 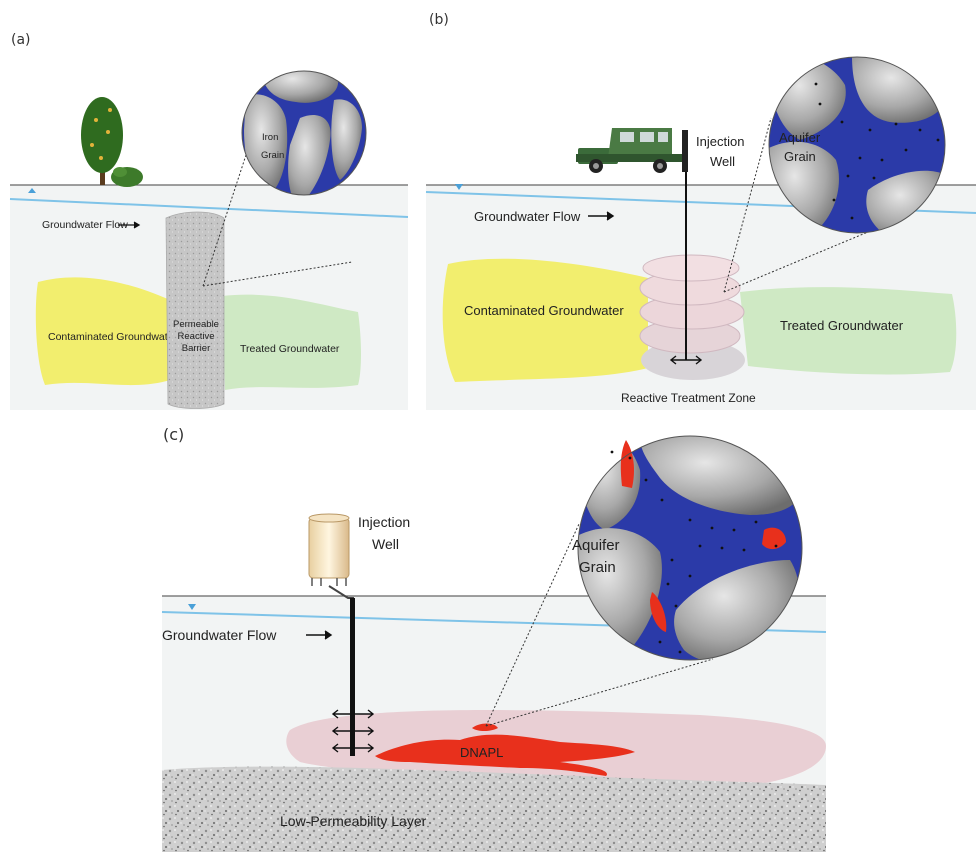 I want to click on panel-b-zone-label: Reactive Treatment Zone, so click(x=688, y=398).